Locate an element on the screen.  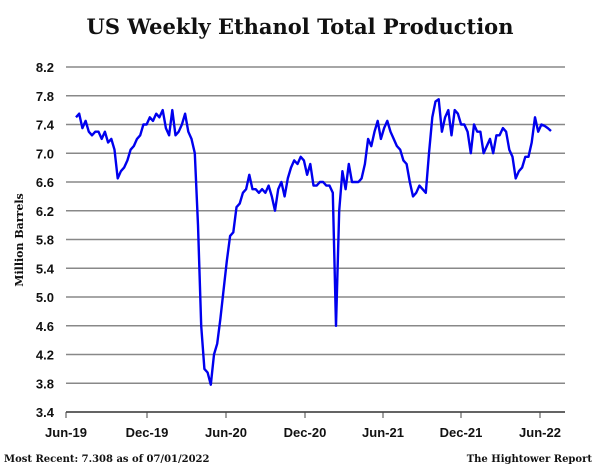
y-tick-label: 4.6 is located at coordinates (45, 326).